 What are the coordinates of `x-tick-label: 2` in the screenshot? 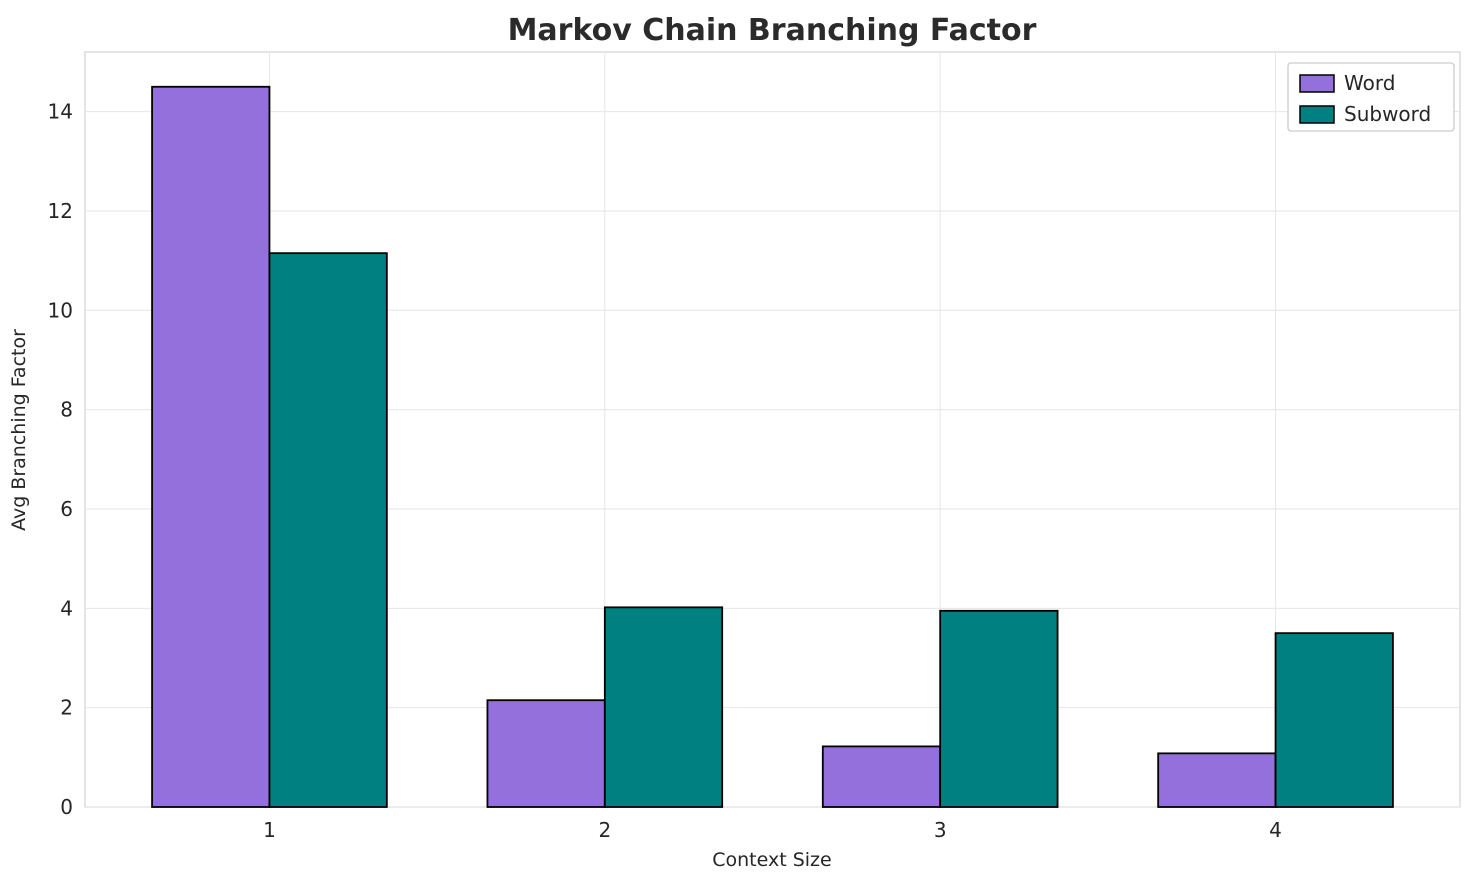 It's located at (604, 830).